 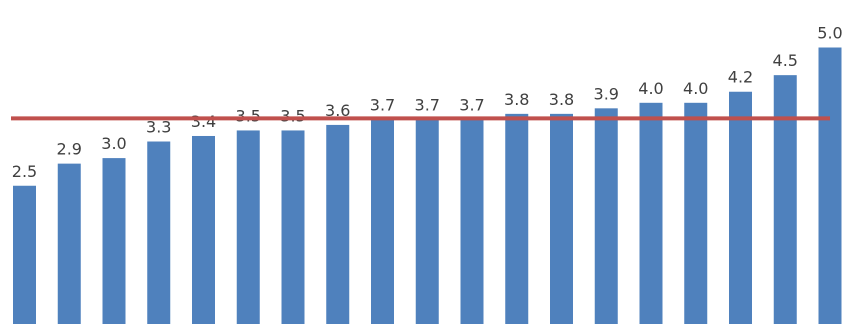 I want to click on bar-value-label: 5.0, so click(x=829, y=33).